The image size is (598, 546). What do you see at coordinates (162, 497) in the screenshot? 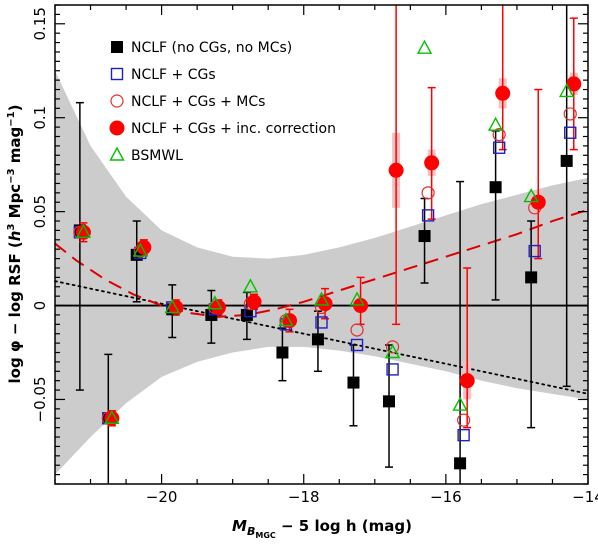
I see `x-tick-label: −20` at bounding box center [162, 497].